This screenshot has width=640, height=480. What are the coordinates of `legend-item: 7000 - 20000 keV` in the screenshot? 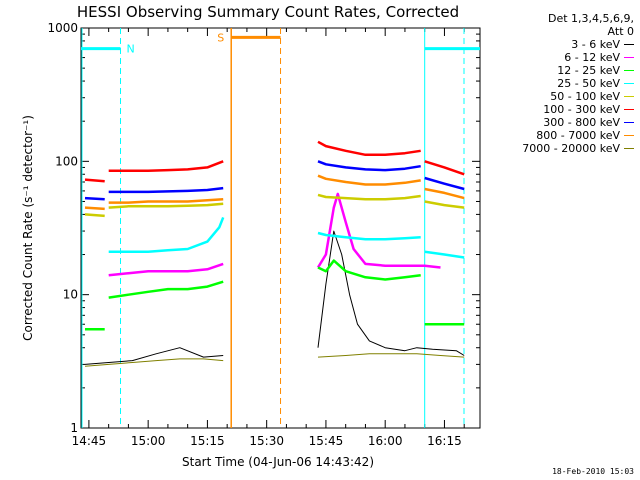 It's located at (556, 148).